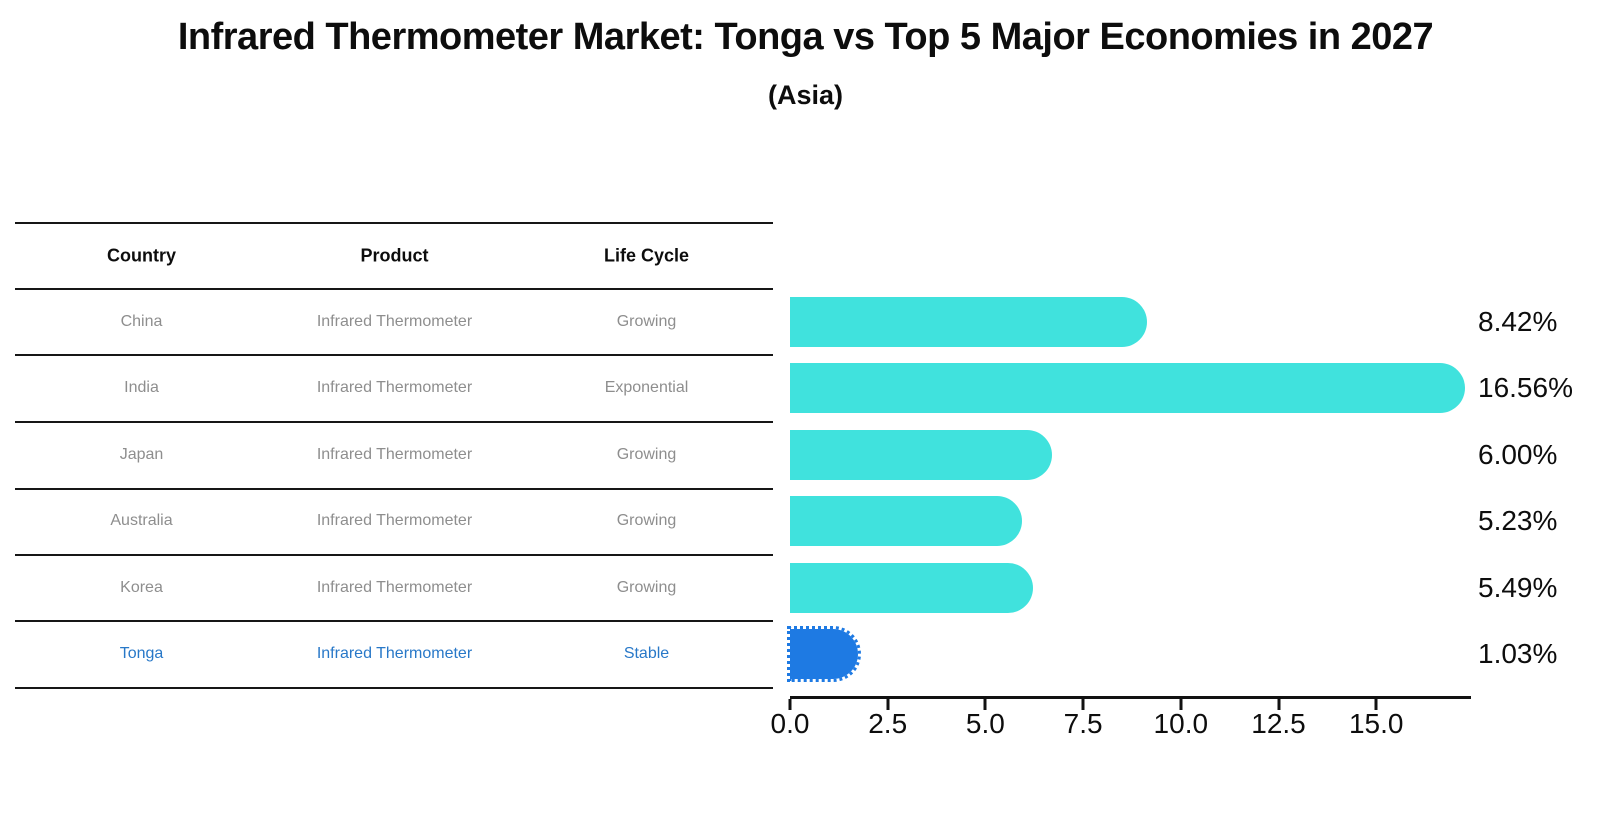  I want to click on bar-china, so click(969, 322).